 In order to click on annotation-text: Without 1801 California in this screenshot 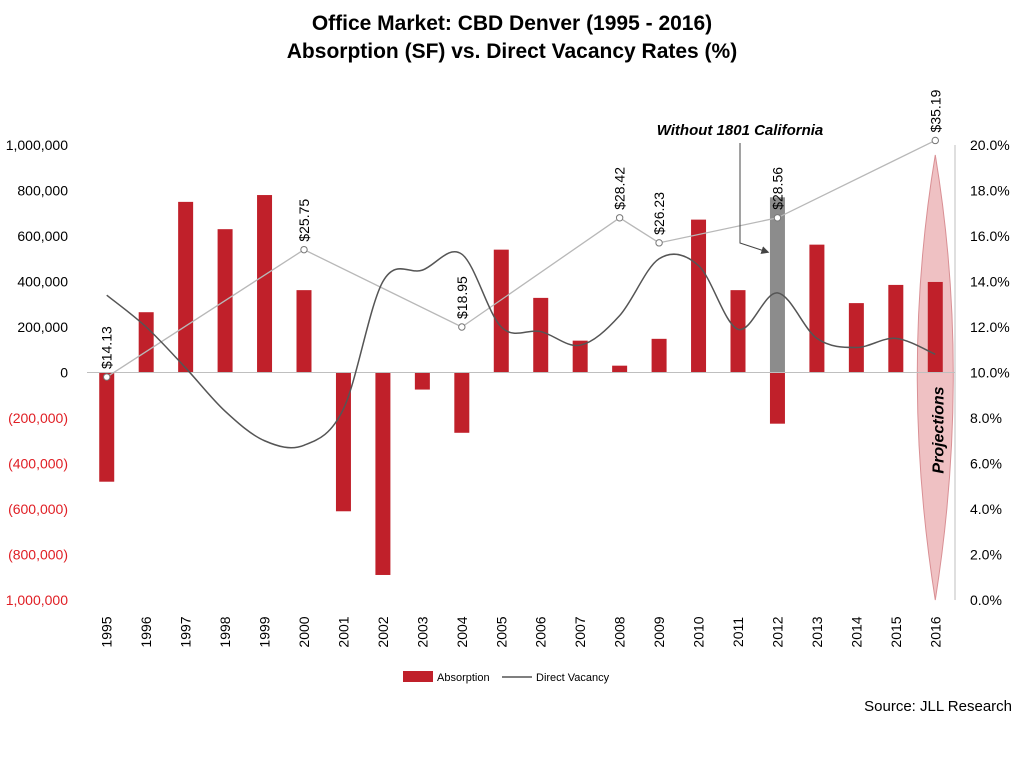, I will do `click(740, 130)`.